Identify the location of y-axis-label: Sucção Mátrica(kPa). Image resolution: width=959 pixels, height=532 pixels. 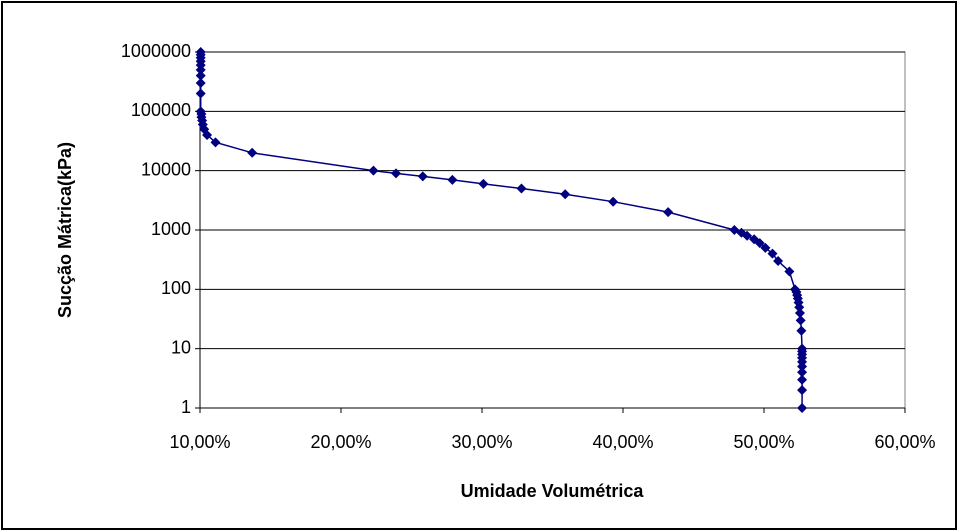
(65, 230).